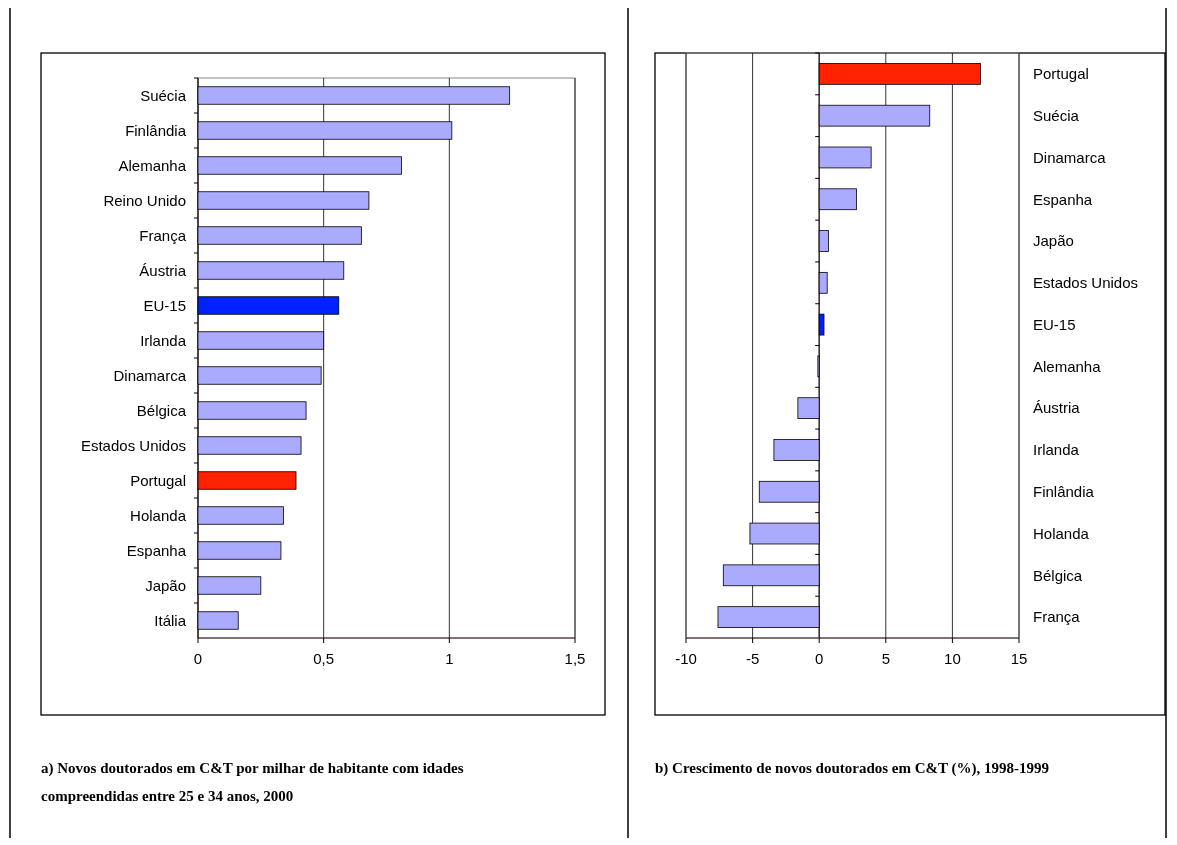 The height and width of the screenshot is (845, 1177). What do you see at coordinates (144, 200) in the screenshot?
I see `y-tick-label: Reino Unido` at bounding box center [144, 200].